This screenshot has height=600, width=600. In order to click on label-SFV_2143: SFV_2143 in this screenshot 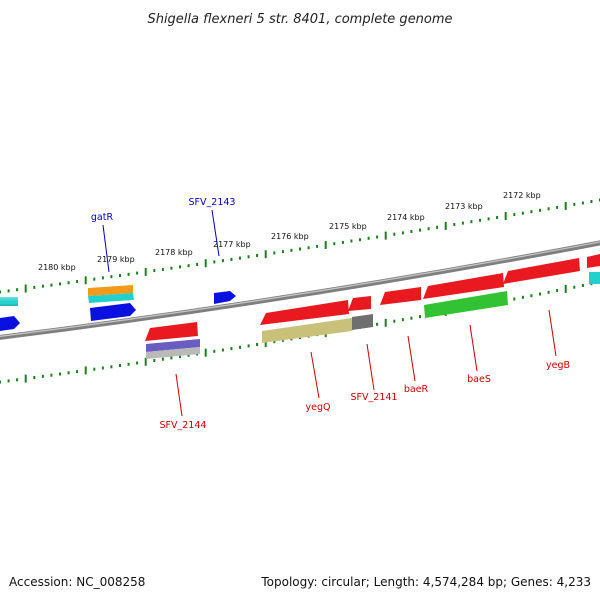, I will do `click(212, 202)`.